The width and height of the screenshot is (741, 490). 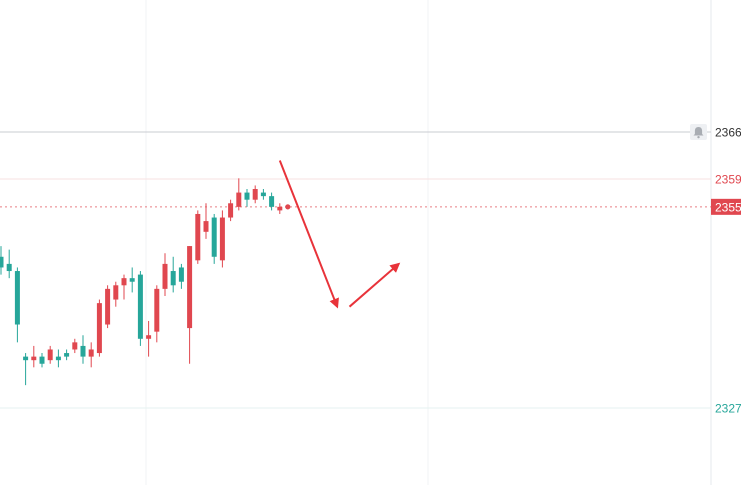 I want to click on price-label-text: 2355, so click(x=728, y=207).